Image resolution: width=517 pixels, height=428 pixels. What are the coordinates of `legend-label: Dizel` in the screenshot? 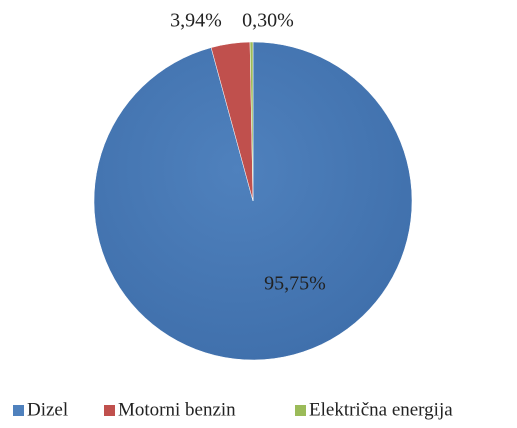 It's located at (47, 409).